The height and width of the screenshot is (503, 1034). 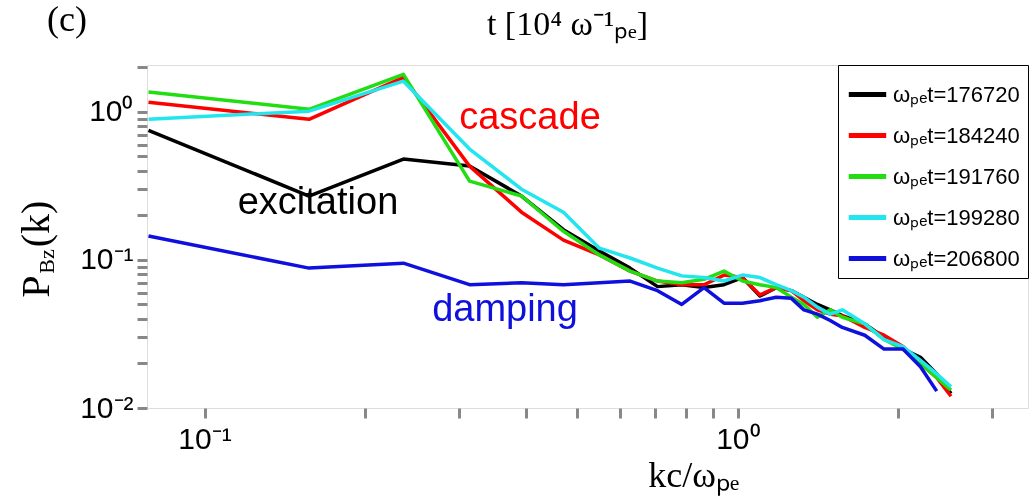 What do you see at coordinates (956, 217) in the screenshot?
I see `legend-label: ωₚₑt=199280` at bounding box center [956, 217].